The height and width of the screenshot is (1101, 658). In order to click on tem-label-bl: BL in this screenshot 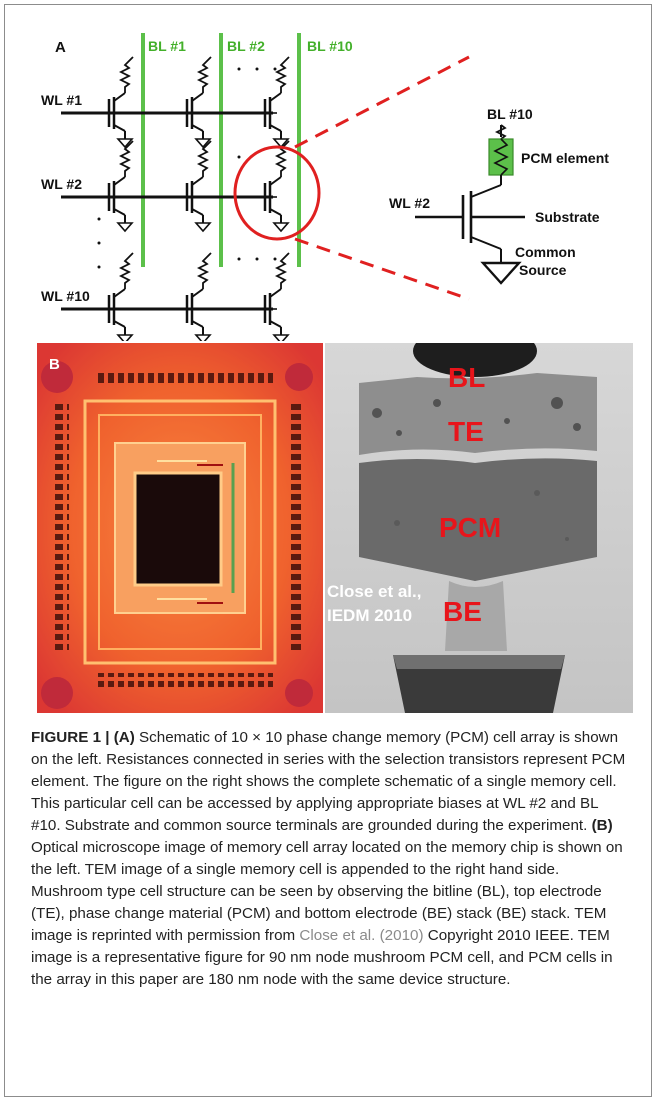, I will do `click(466, 377)`.